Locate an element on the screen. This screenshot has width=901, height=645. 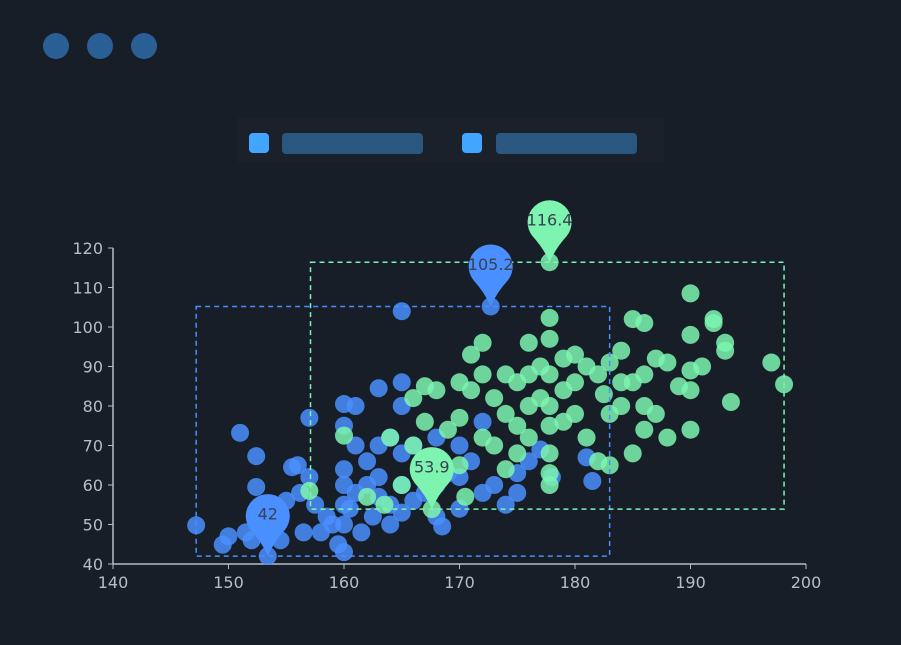
marker-pin: 116.4 is located at coordinates (550, 231).